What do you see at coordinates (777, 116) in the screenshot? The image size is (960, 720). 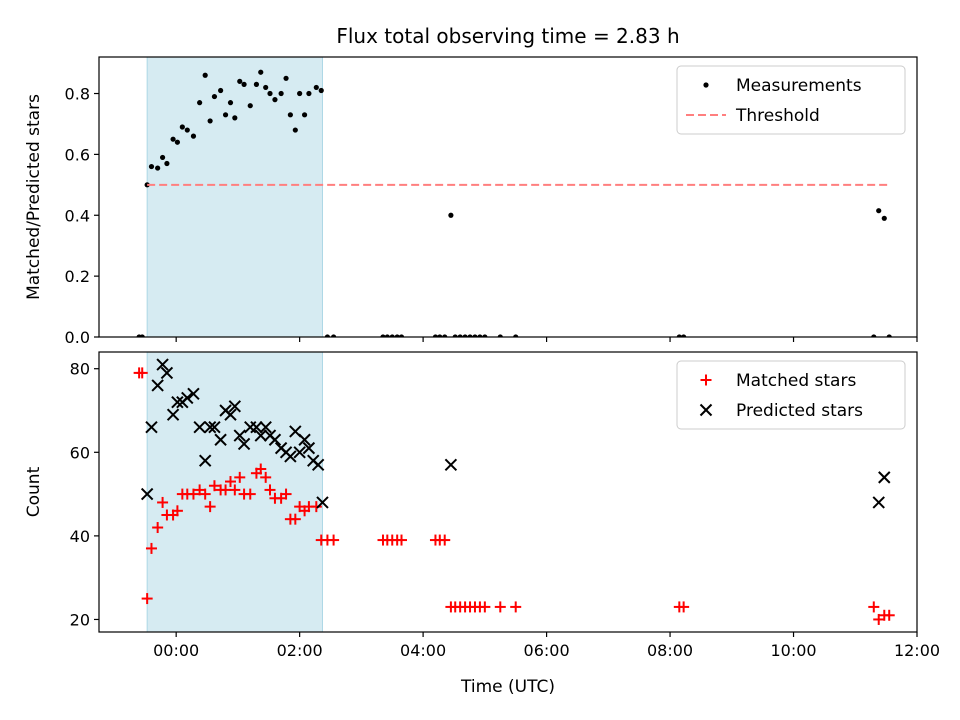 I see `legend-entry-label: Threshold` at bounding box center [777, 116].